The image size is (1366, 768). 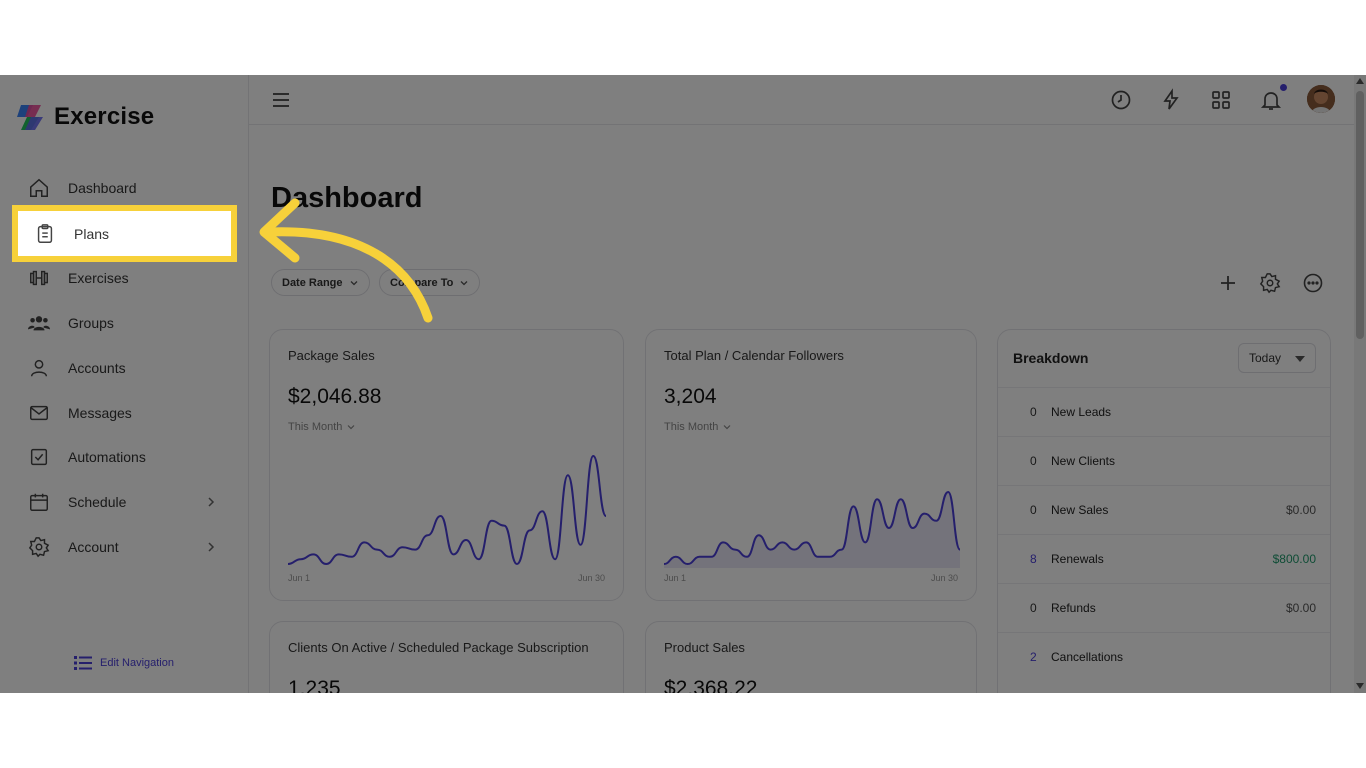 What do you see at coordinates (45, 233) in the screenshot?
I see `clipboard-icon` at bounding box center [45, 233].